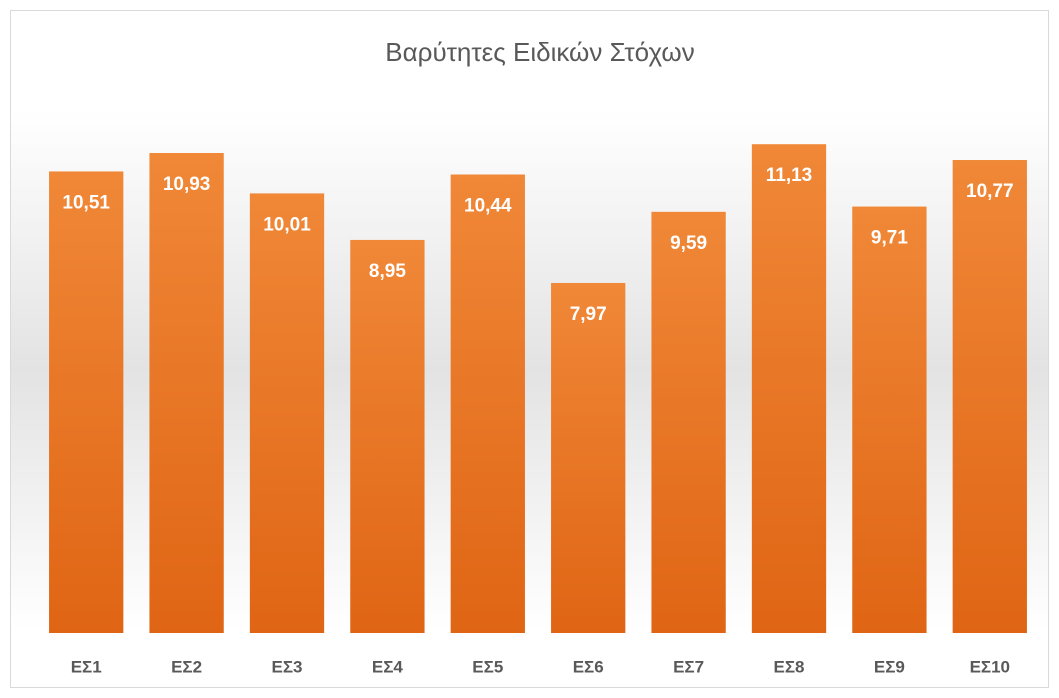 The image size is (1059, 698). I want to click on data-label: 8,95, so click(387, 271).